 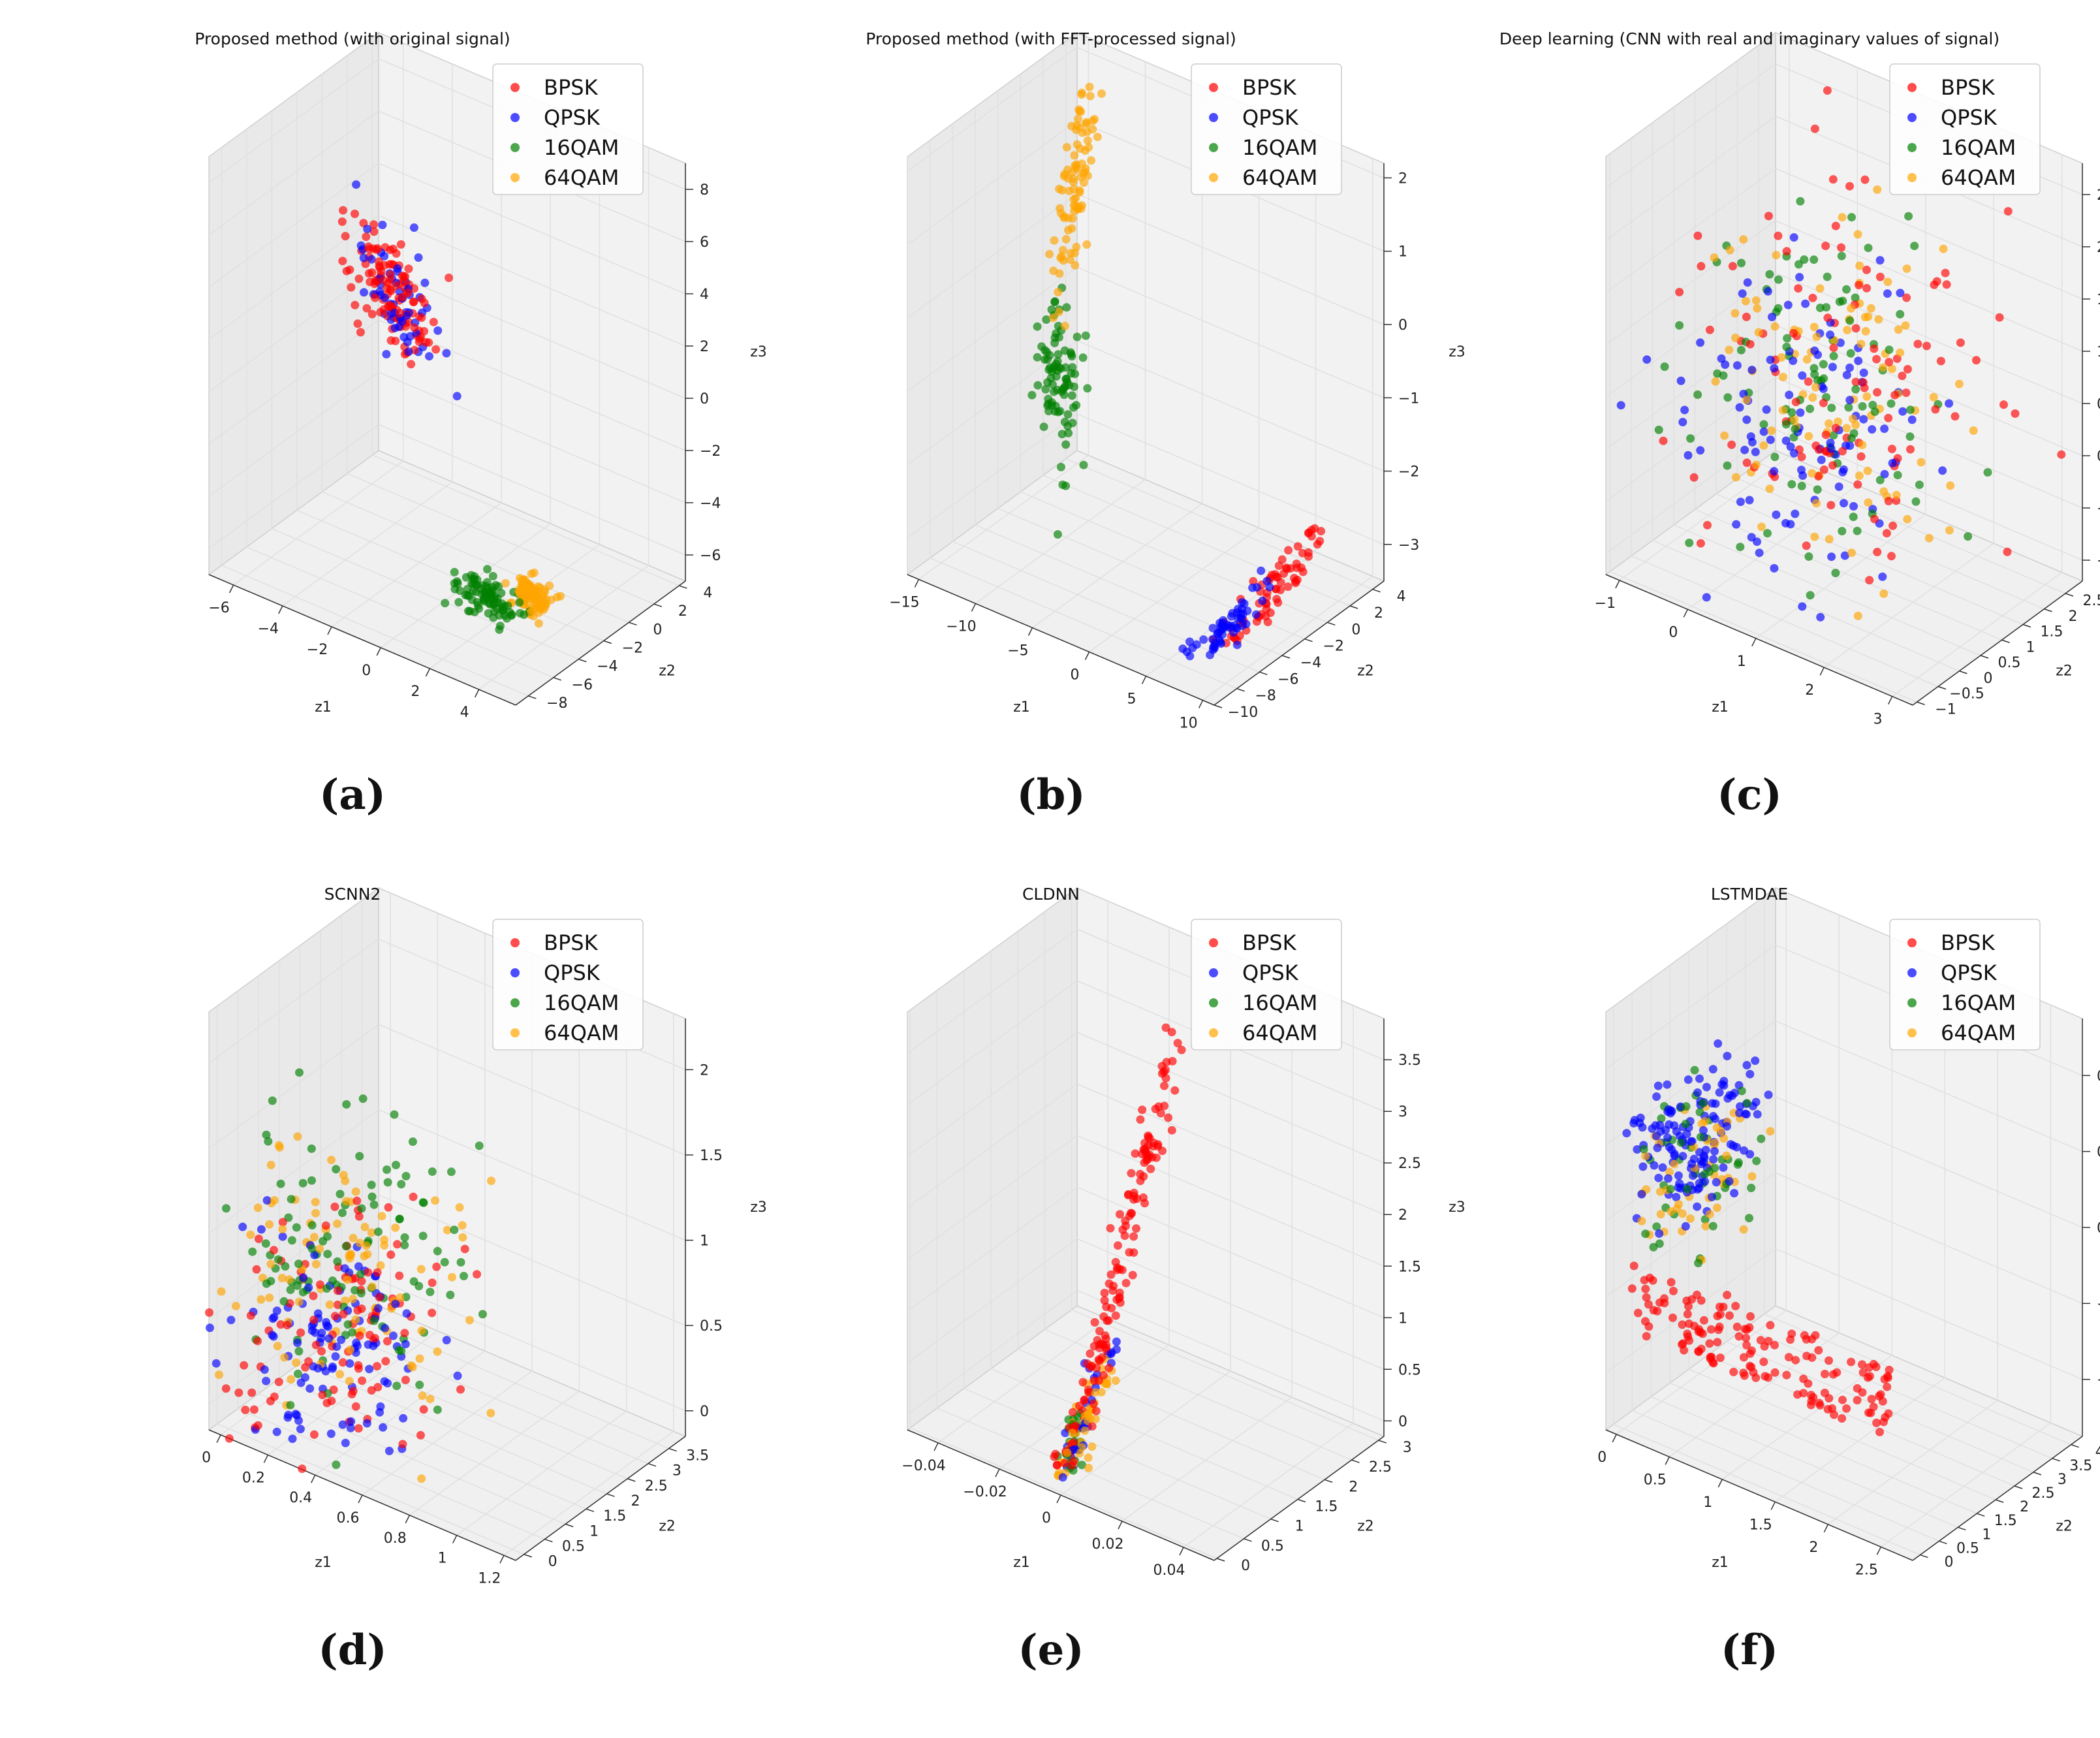 What do you see at coordinates (1279, 178) in the screenshot?
I see `legend-entry-64qam: 64QAM` at bounding box center [1279, 178].